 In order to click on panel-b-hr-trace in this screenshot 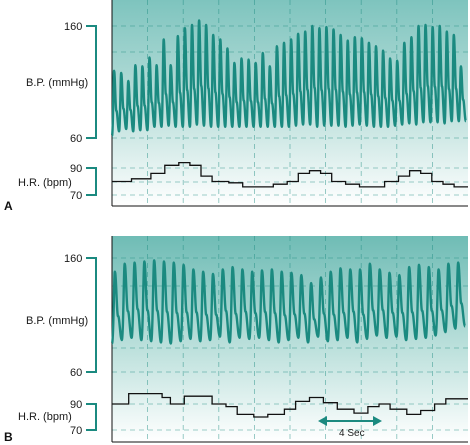, I will do `click(290, 405)`.